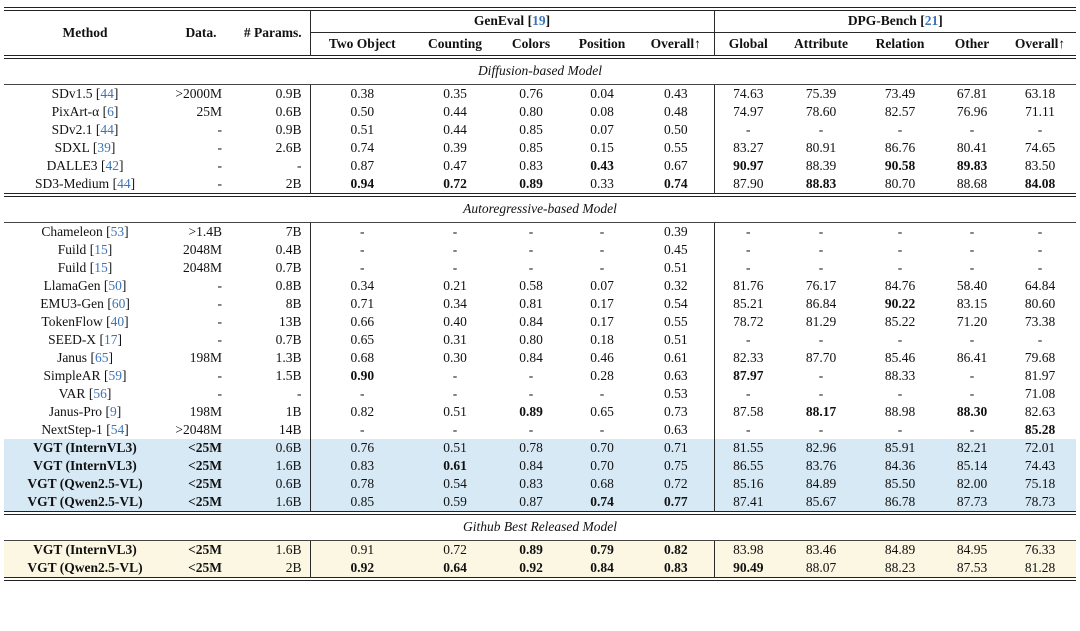  What do you see at coordinates (747, 376) in the screenshot?
I see `value-cell: 87.97` at bounding box center [747, 376].